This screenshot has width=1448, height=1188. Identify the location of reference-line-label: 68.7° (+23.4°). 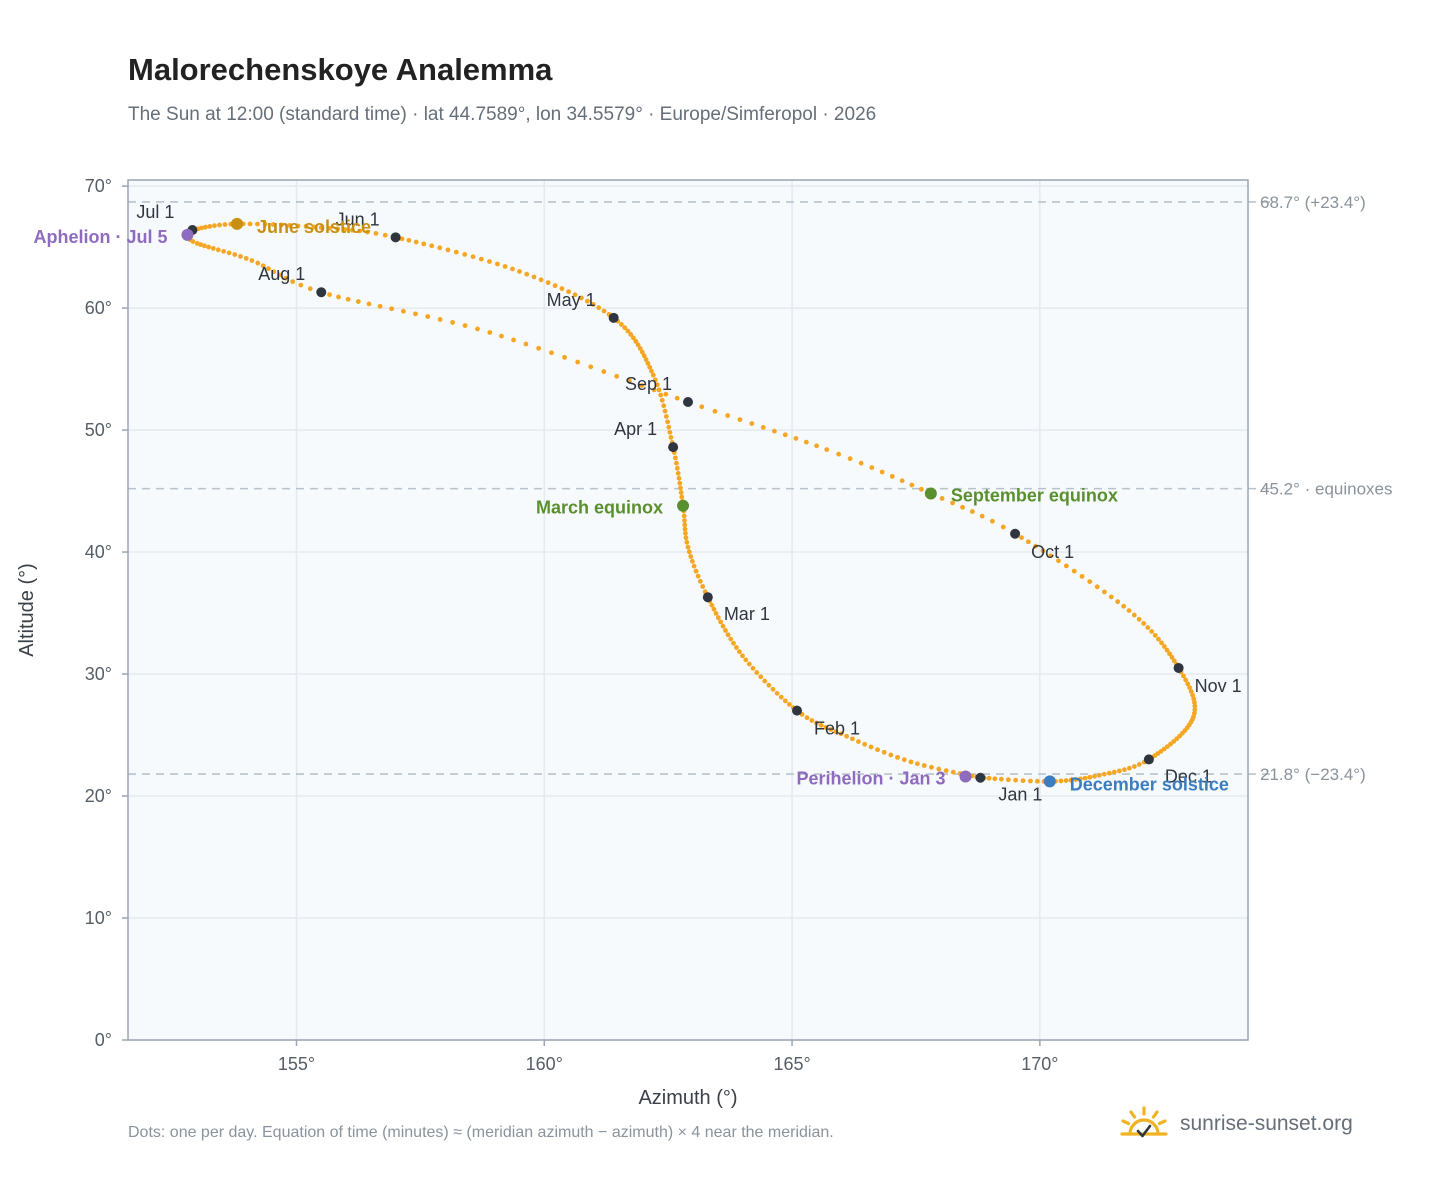
(1313, 202).